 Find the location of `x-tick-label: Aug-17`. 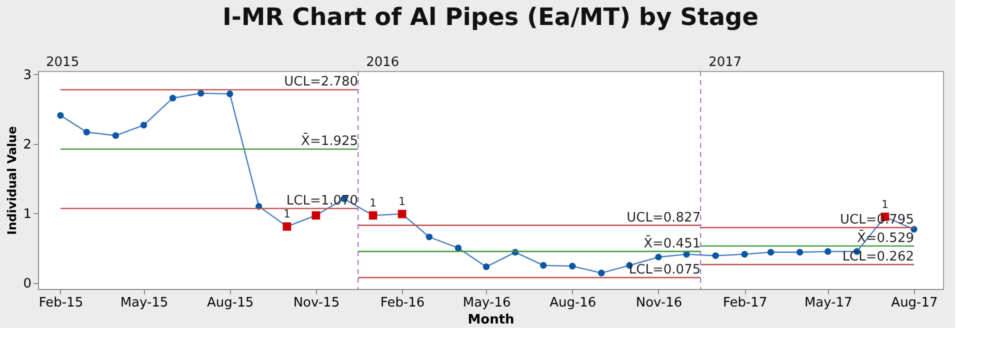

x-tick-label: Aug-17 is located at coordinates (914, 303).